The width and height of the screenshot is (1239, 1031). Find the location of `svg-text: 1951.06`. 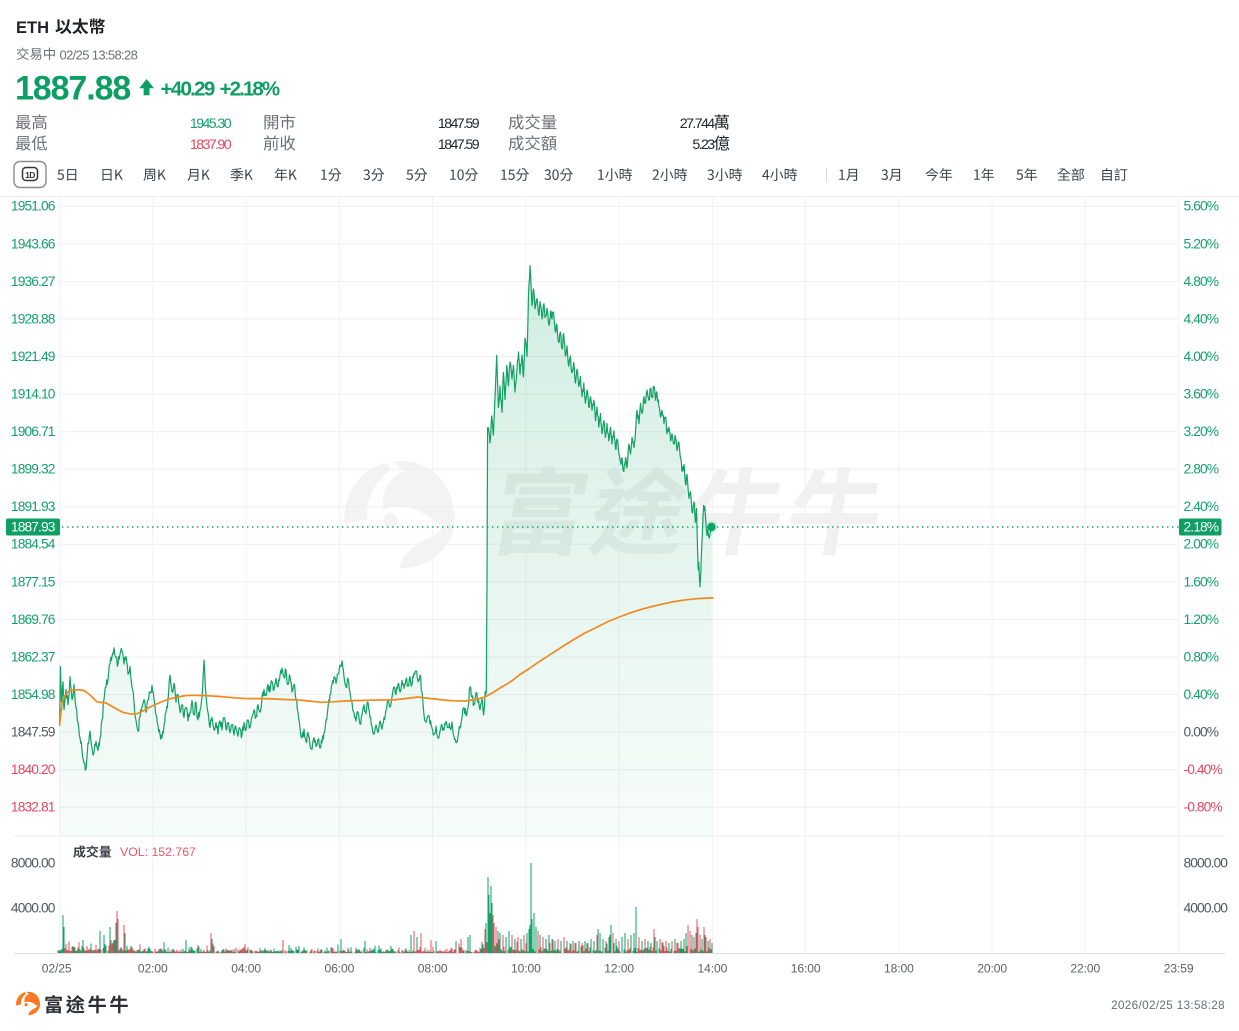

svg-text: 1951.06 is located at coordinates (33, 206).